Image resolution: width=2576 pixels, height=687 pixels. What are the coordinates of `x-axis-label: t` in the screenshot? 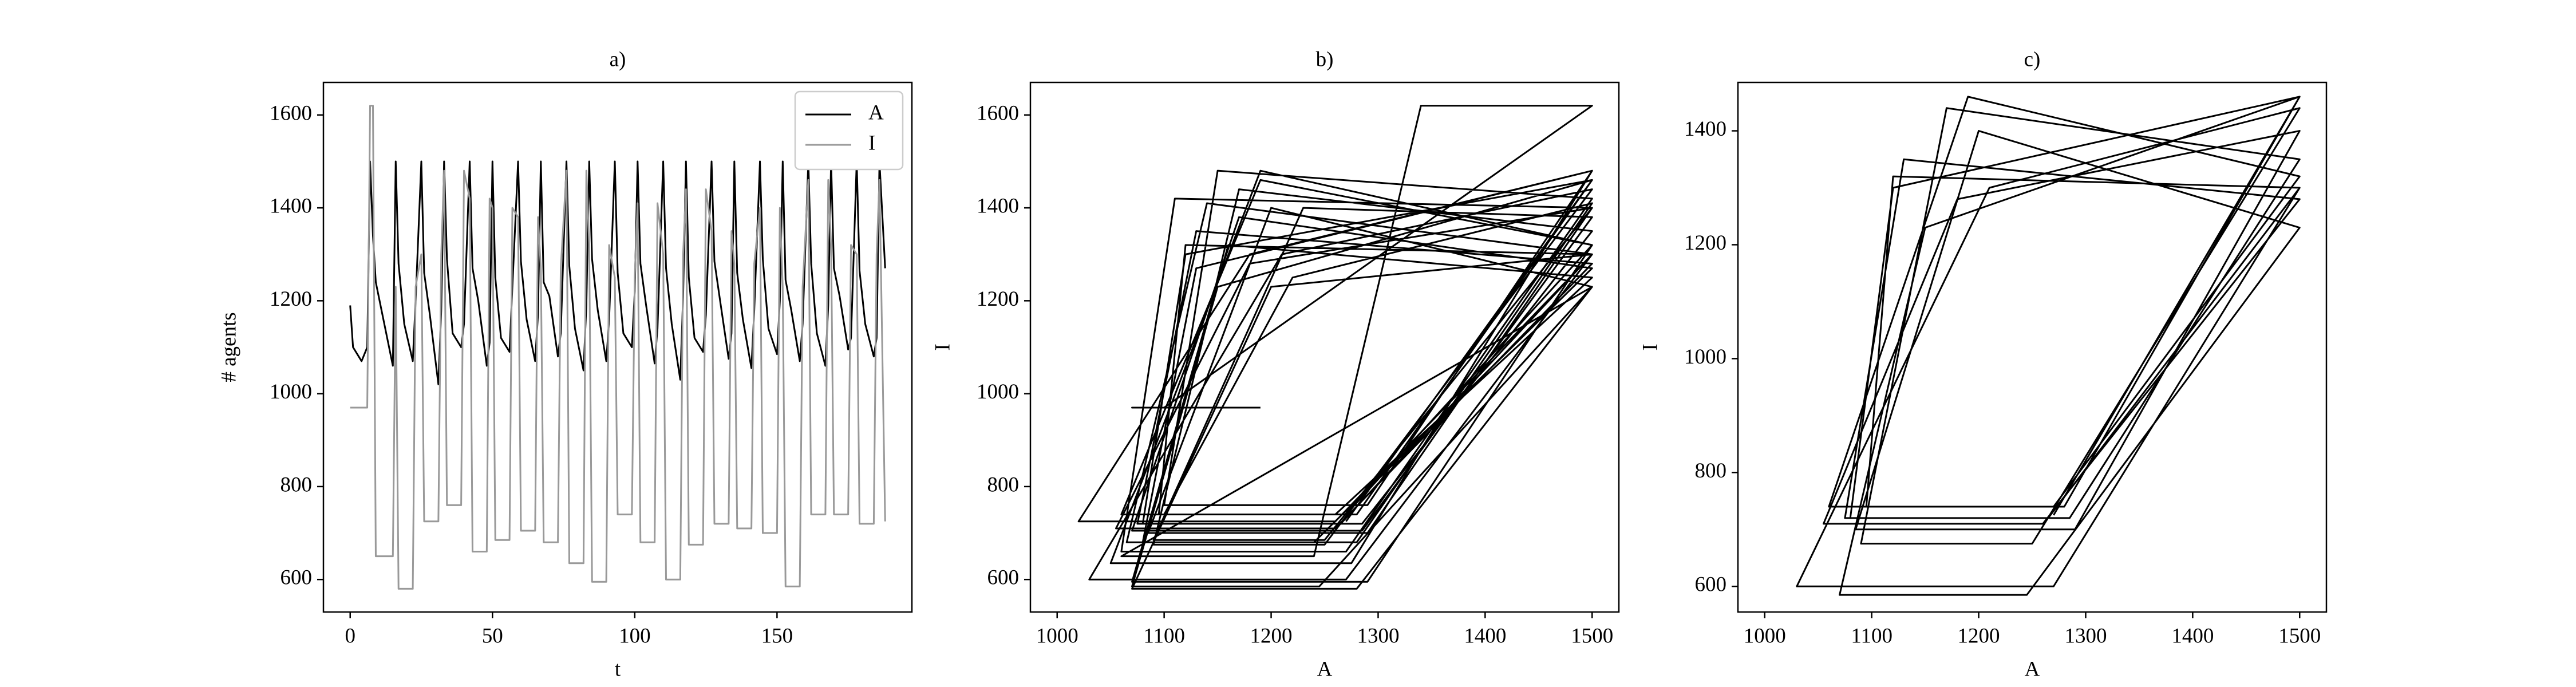 It's located at (618, 669).